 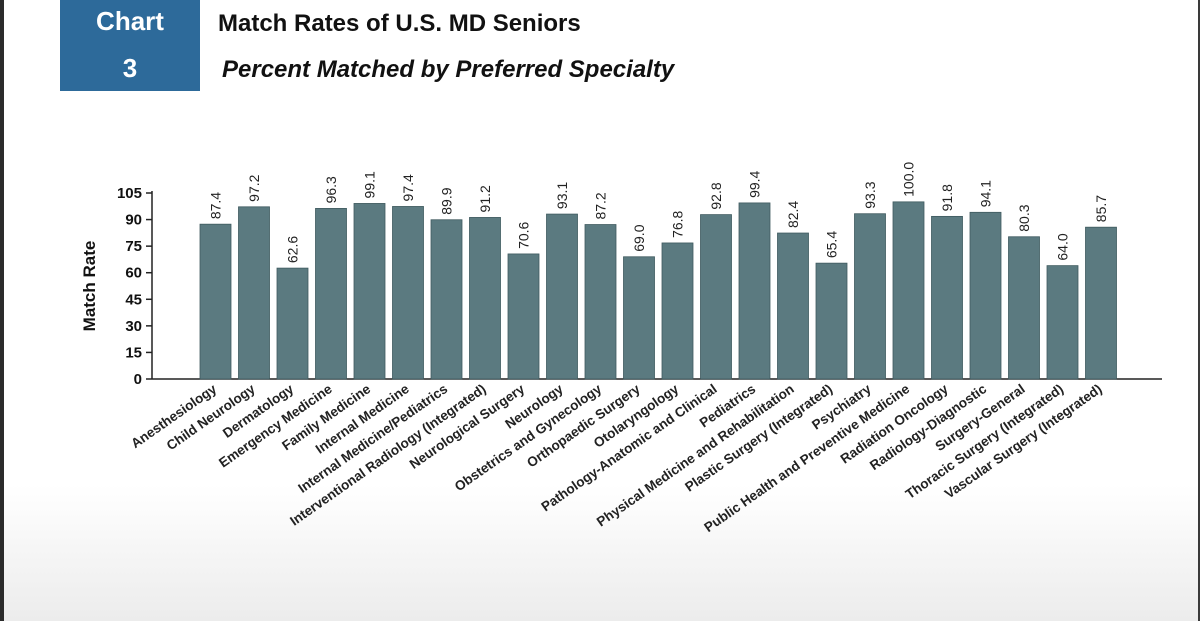 I want to click on bar-value-label: 64.0, so click(x=1063, y=246).